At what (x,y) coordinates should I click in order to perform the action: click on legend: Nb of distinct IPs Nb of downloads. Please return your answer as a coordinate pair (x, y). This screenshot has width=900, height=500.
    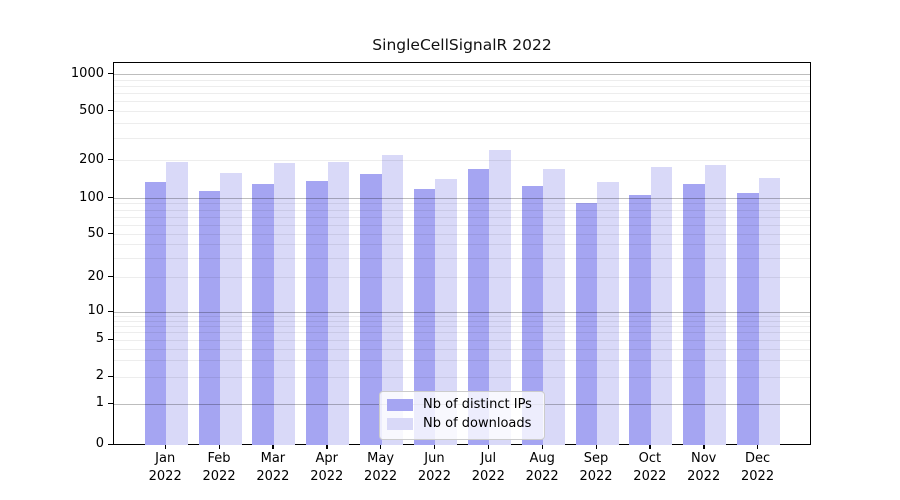
    Looking at the image, I should click on (462, 415).